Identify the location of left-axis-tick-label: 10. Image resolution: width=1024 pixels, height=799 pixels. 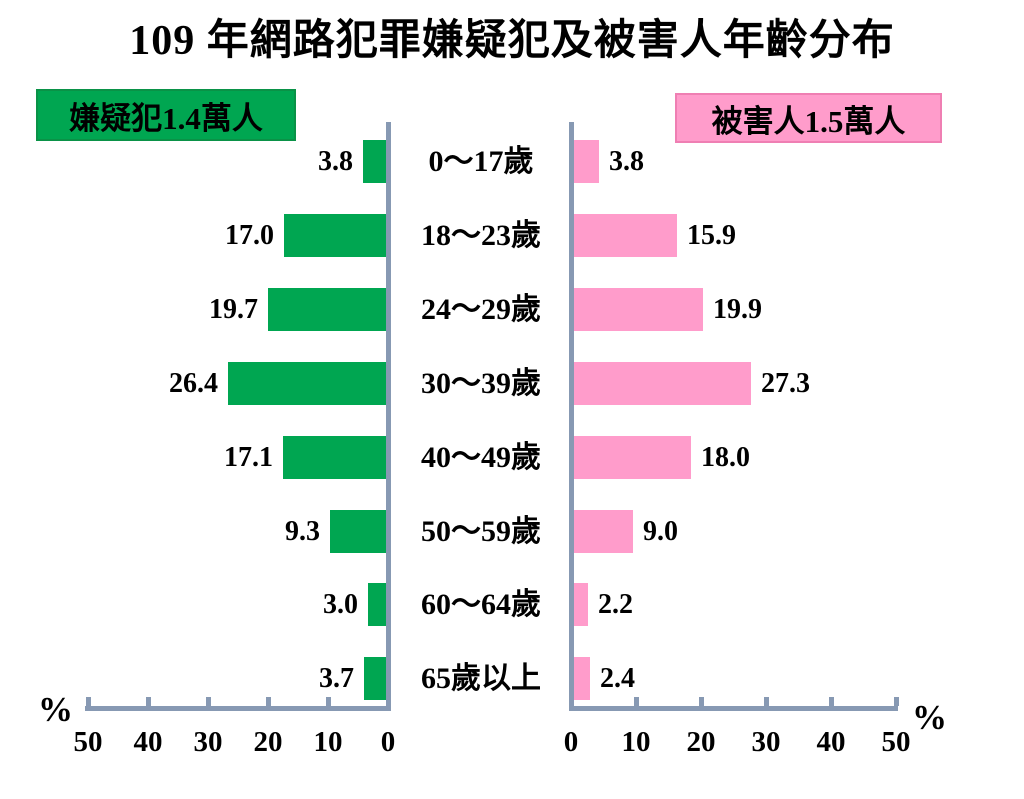
(328, 742).